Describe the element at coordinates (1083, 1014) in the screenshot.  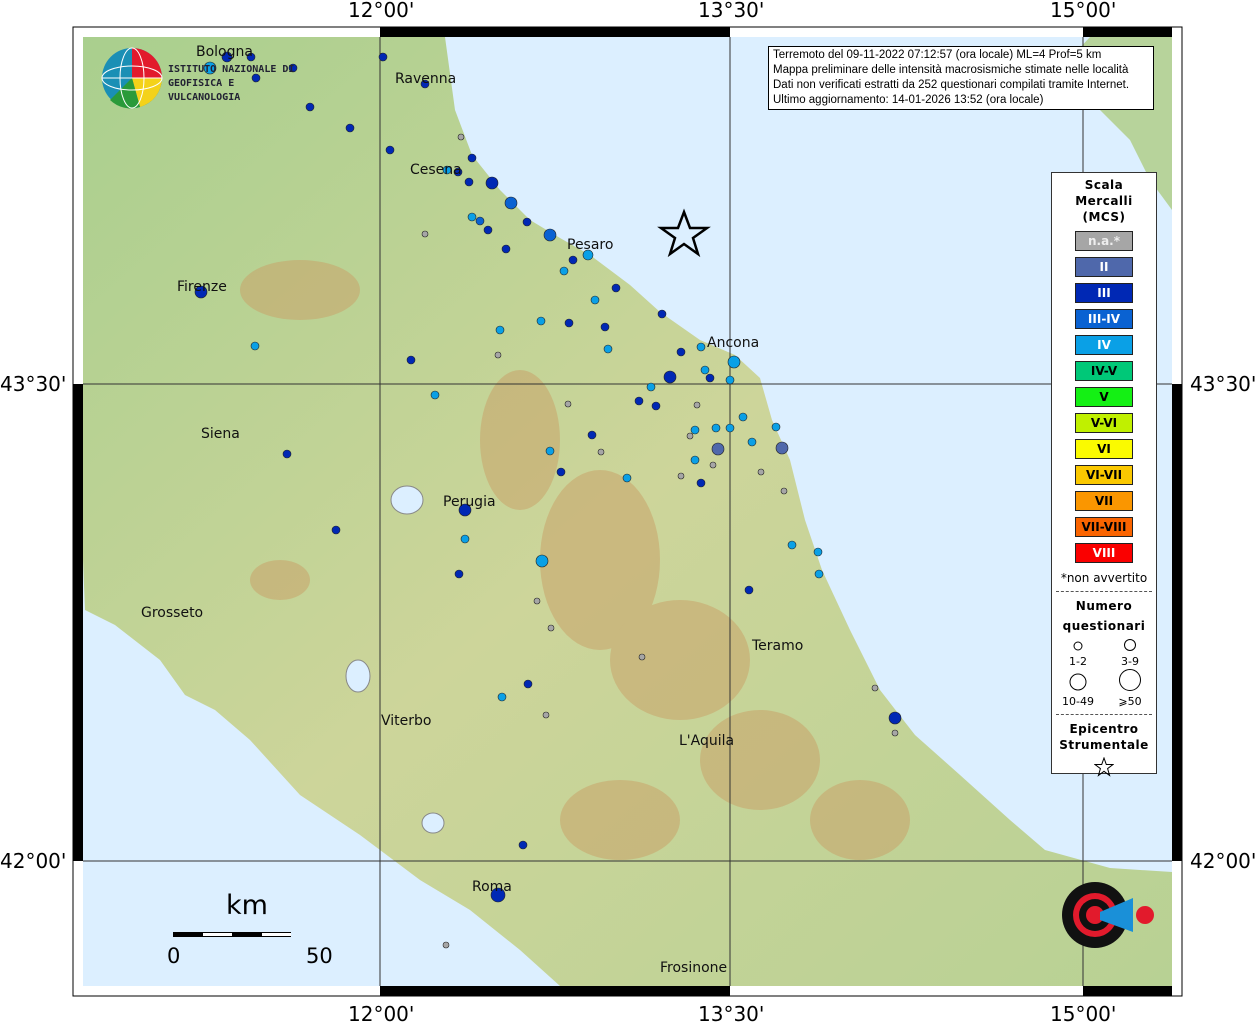
I see `lon-label-bottom-3: 15°00'` at that location.